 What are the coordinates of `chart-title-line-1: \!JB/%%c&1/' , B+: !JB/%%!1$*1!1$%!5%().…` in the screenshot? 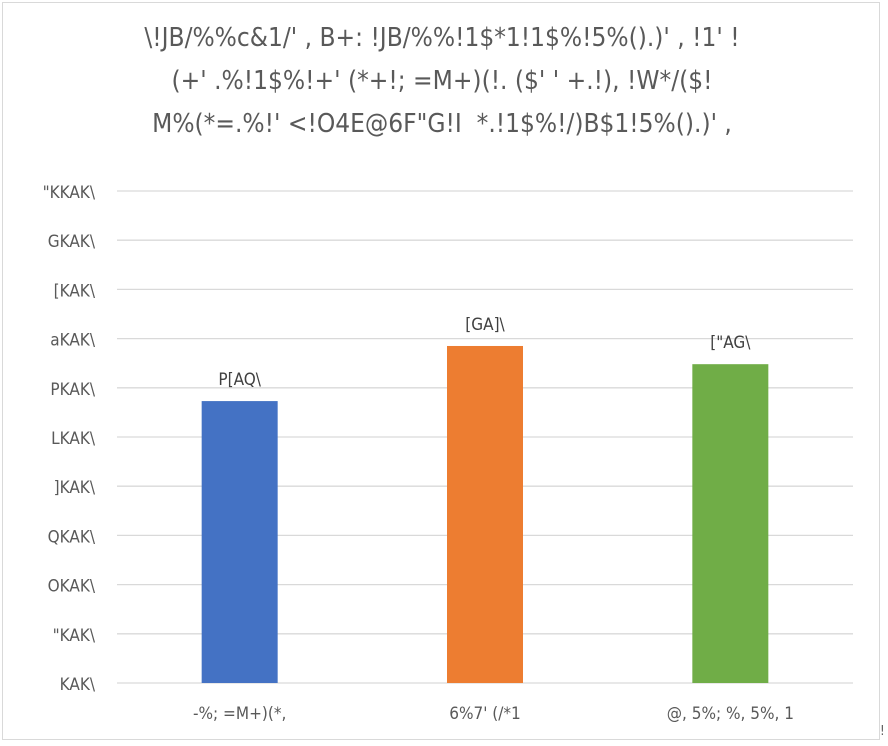 It's located at (442, 38).